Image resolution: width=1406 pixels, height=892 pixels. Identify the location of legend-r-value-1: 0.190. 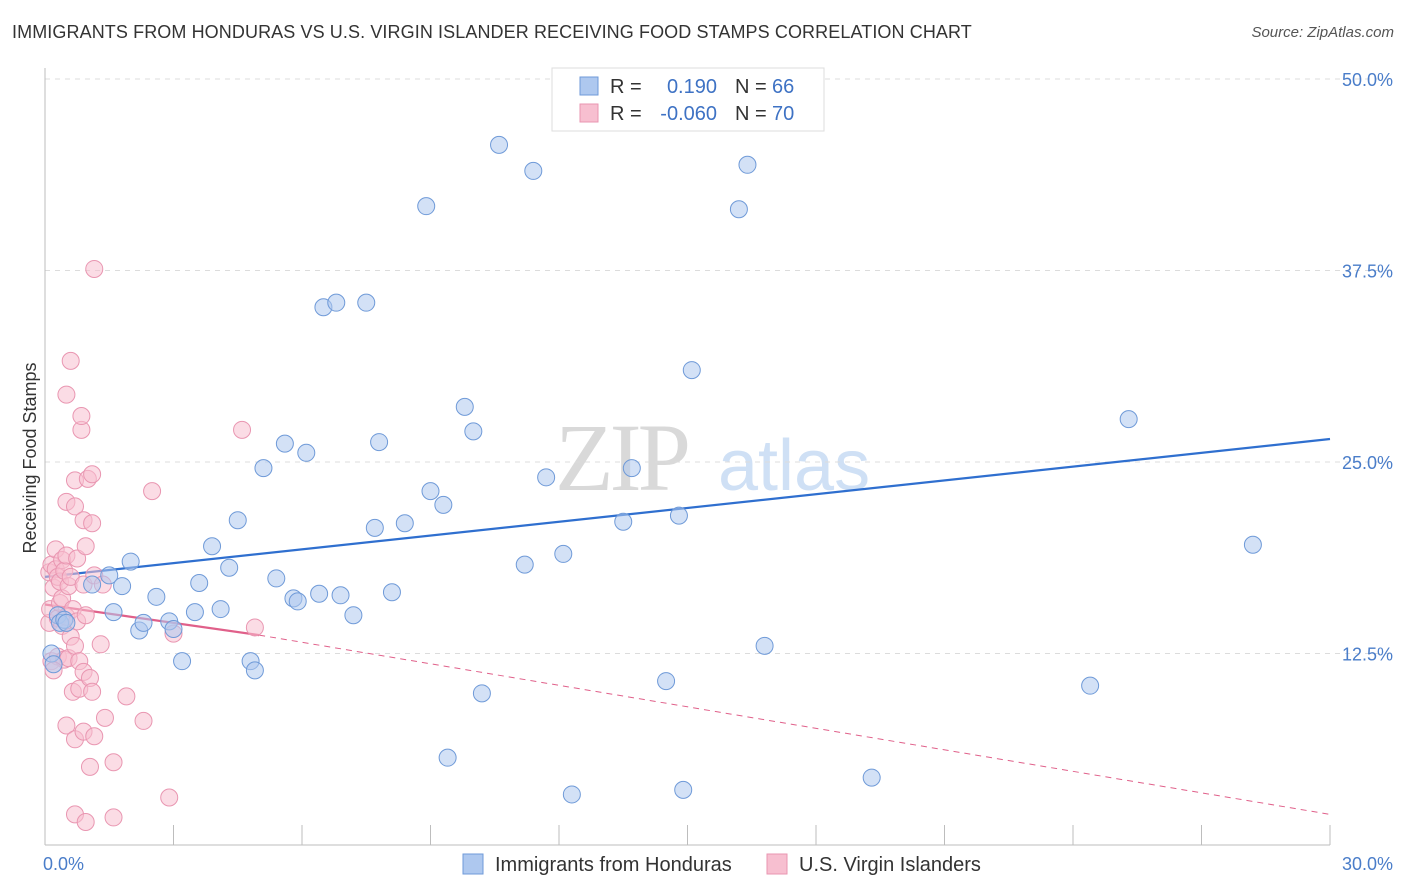
(692, 87).